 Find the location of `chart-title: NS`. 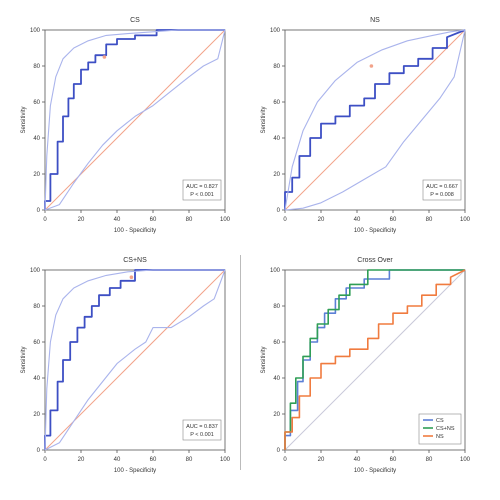

chart-title: NS is located at coordinates (375, 20).